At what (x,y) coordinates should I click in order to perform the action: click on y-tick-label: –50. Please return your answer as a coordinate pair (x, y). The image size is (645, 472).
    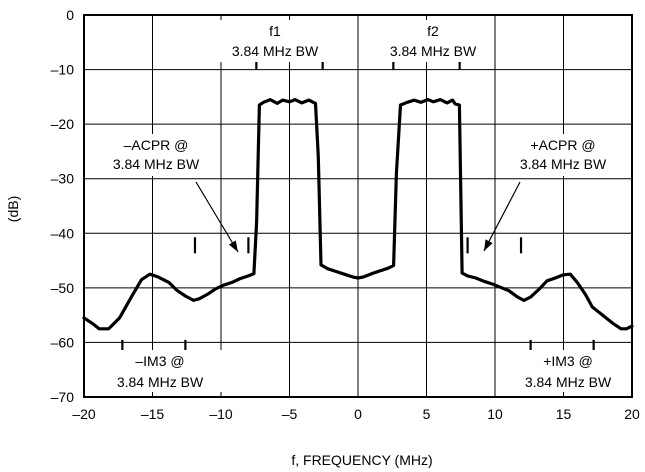
    Looking at the image, I should click on (63, 288).